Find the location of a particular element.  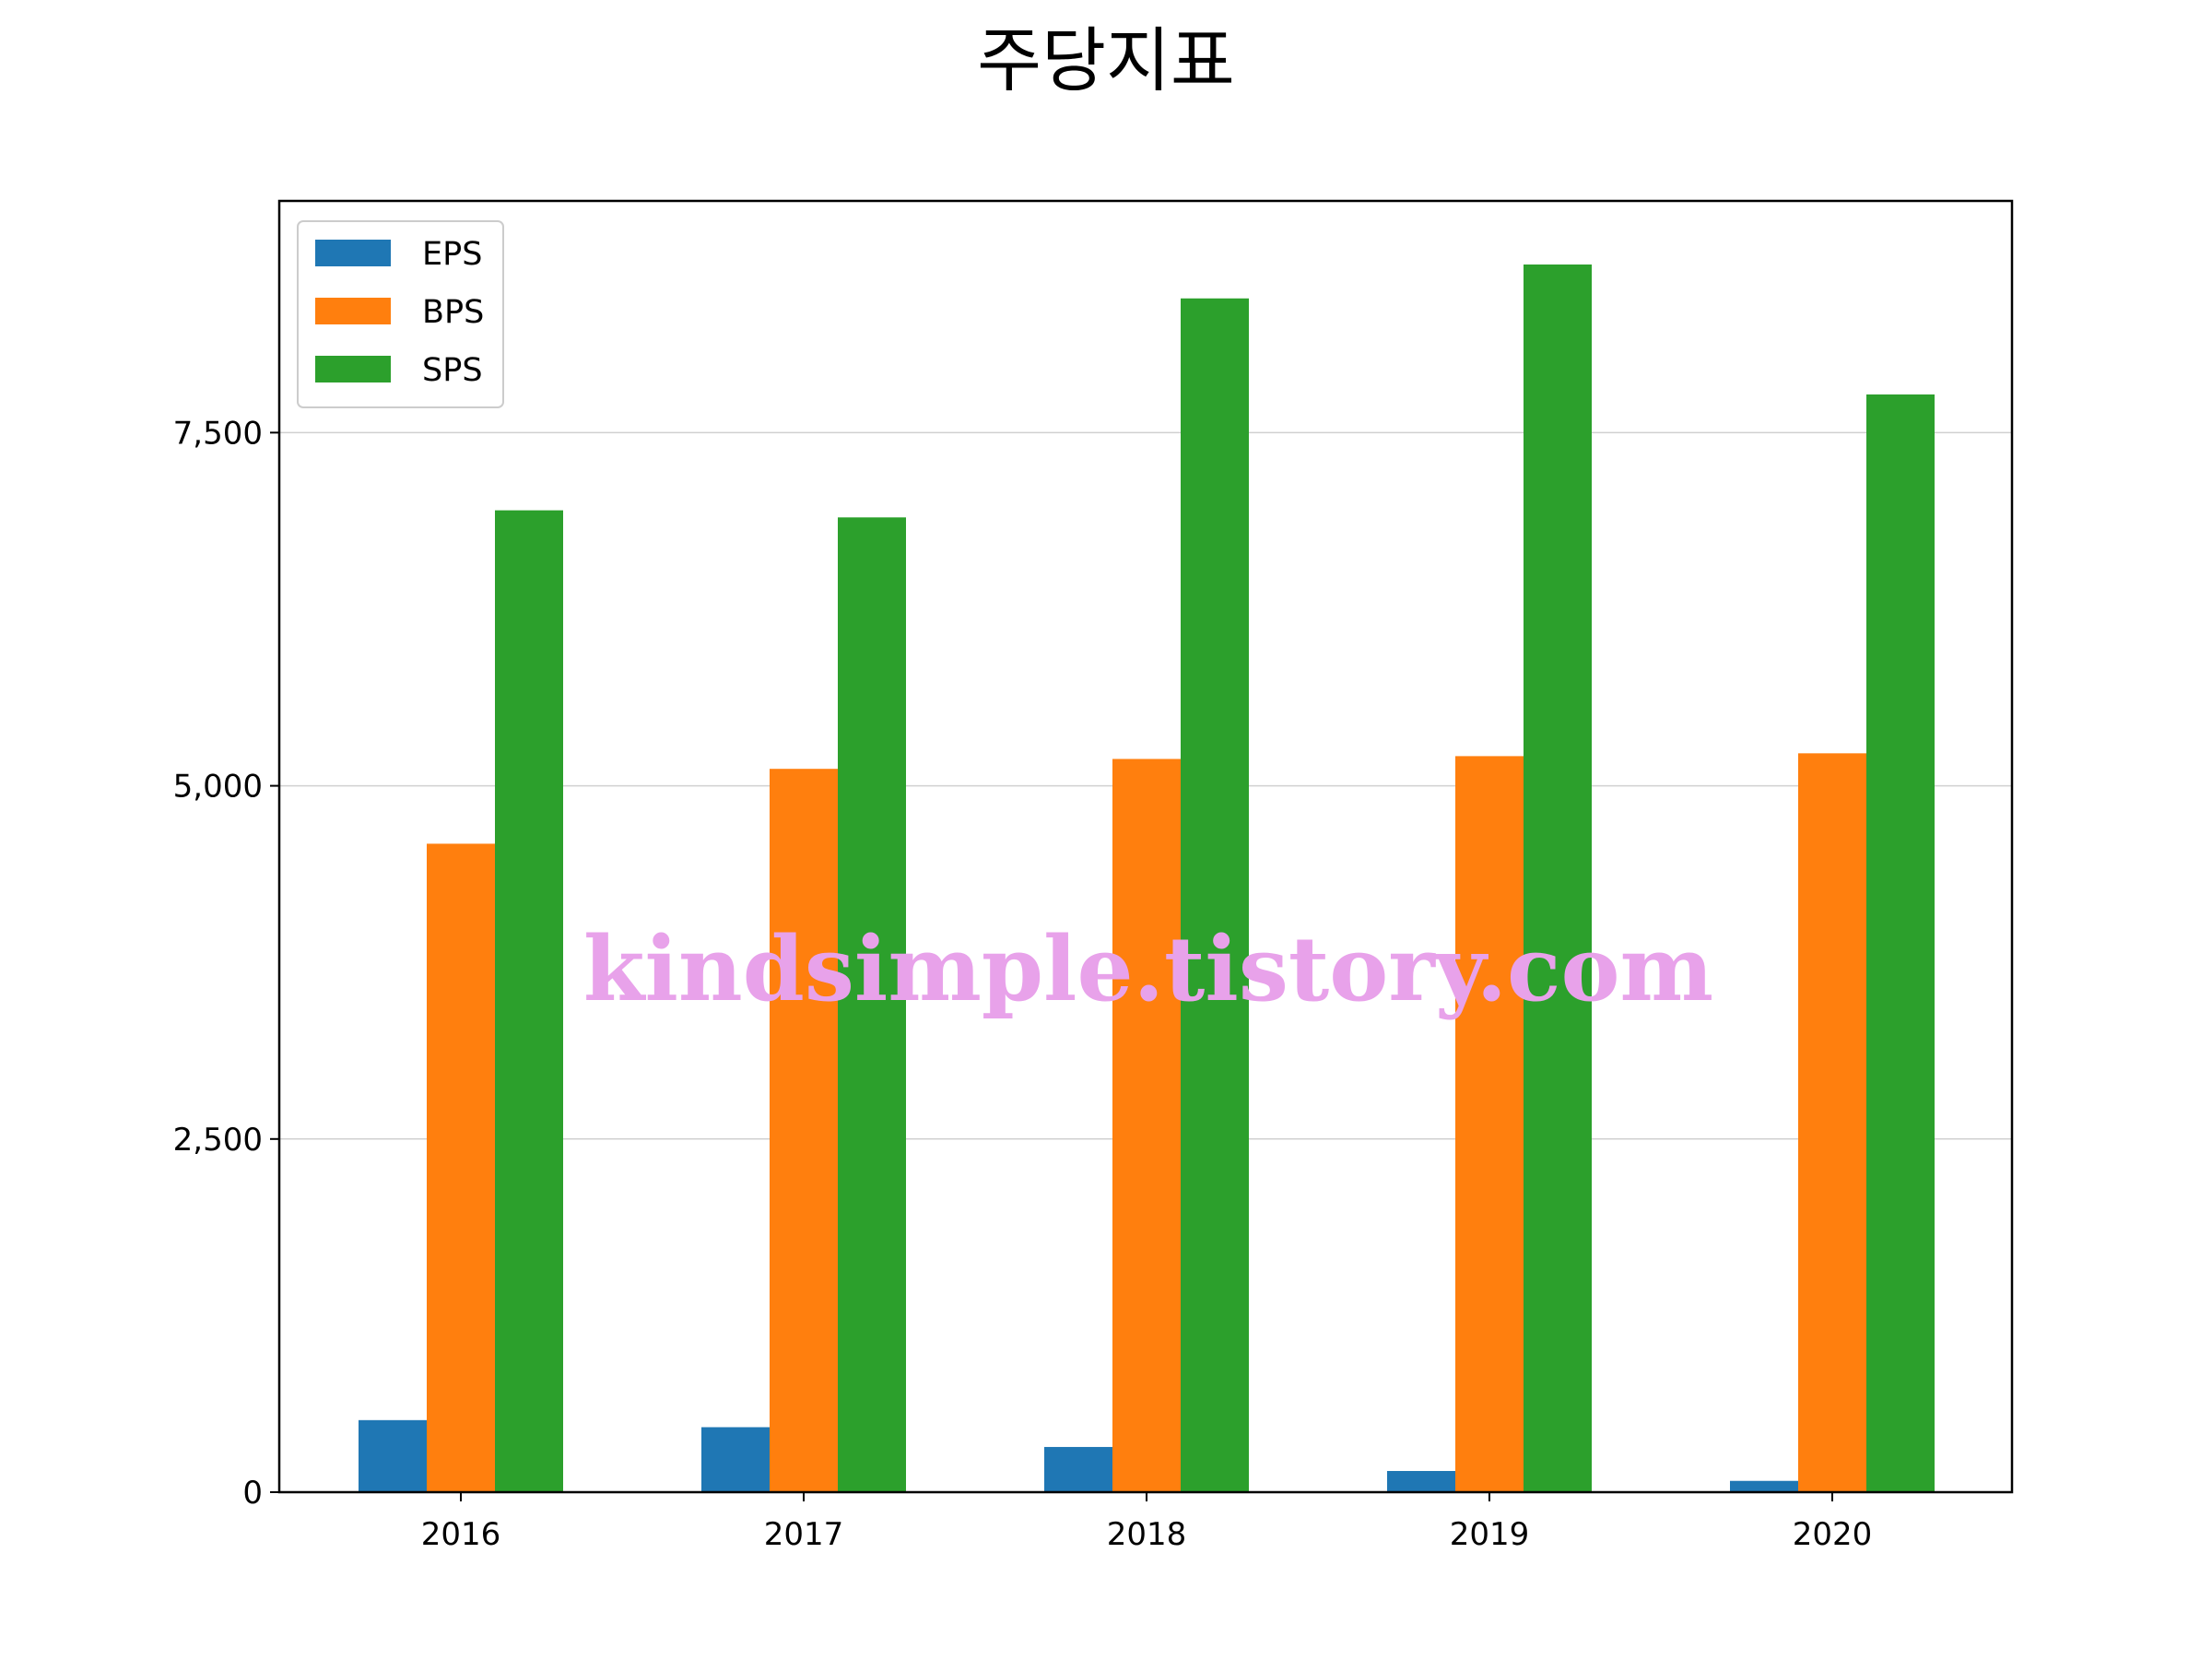

watermark-text: kindsimple.tistory.com is located at coordinates (1148, 969).